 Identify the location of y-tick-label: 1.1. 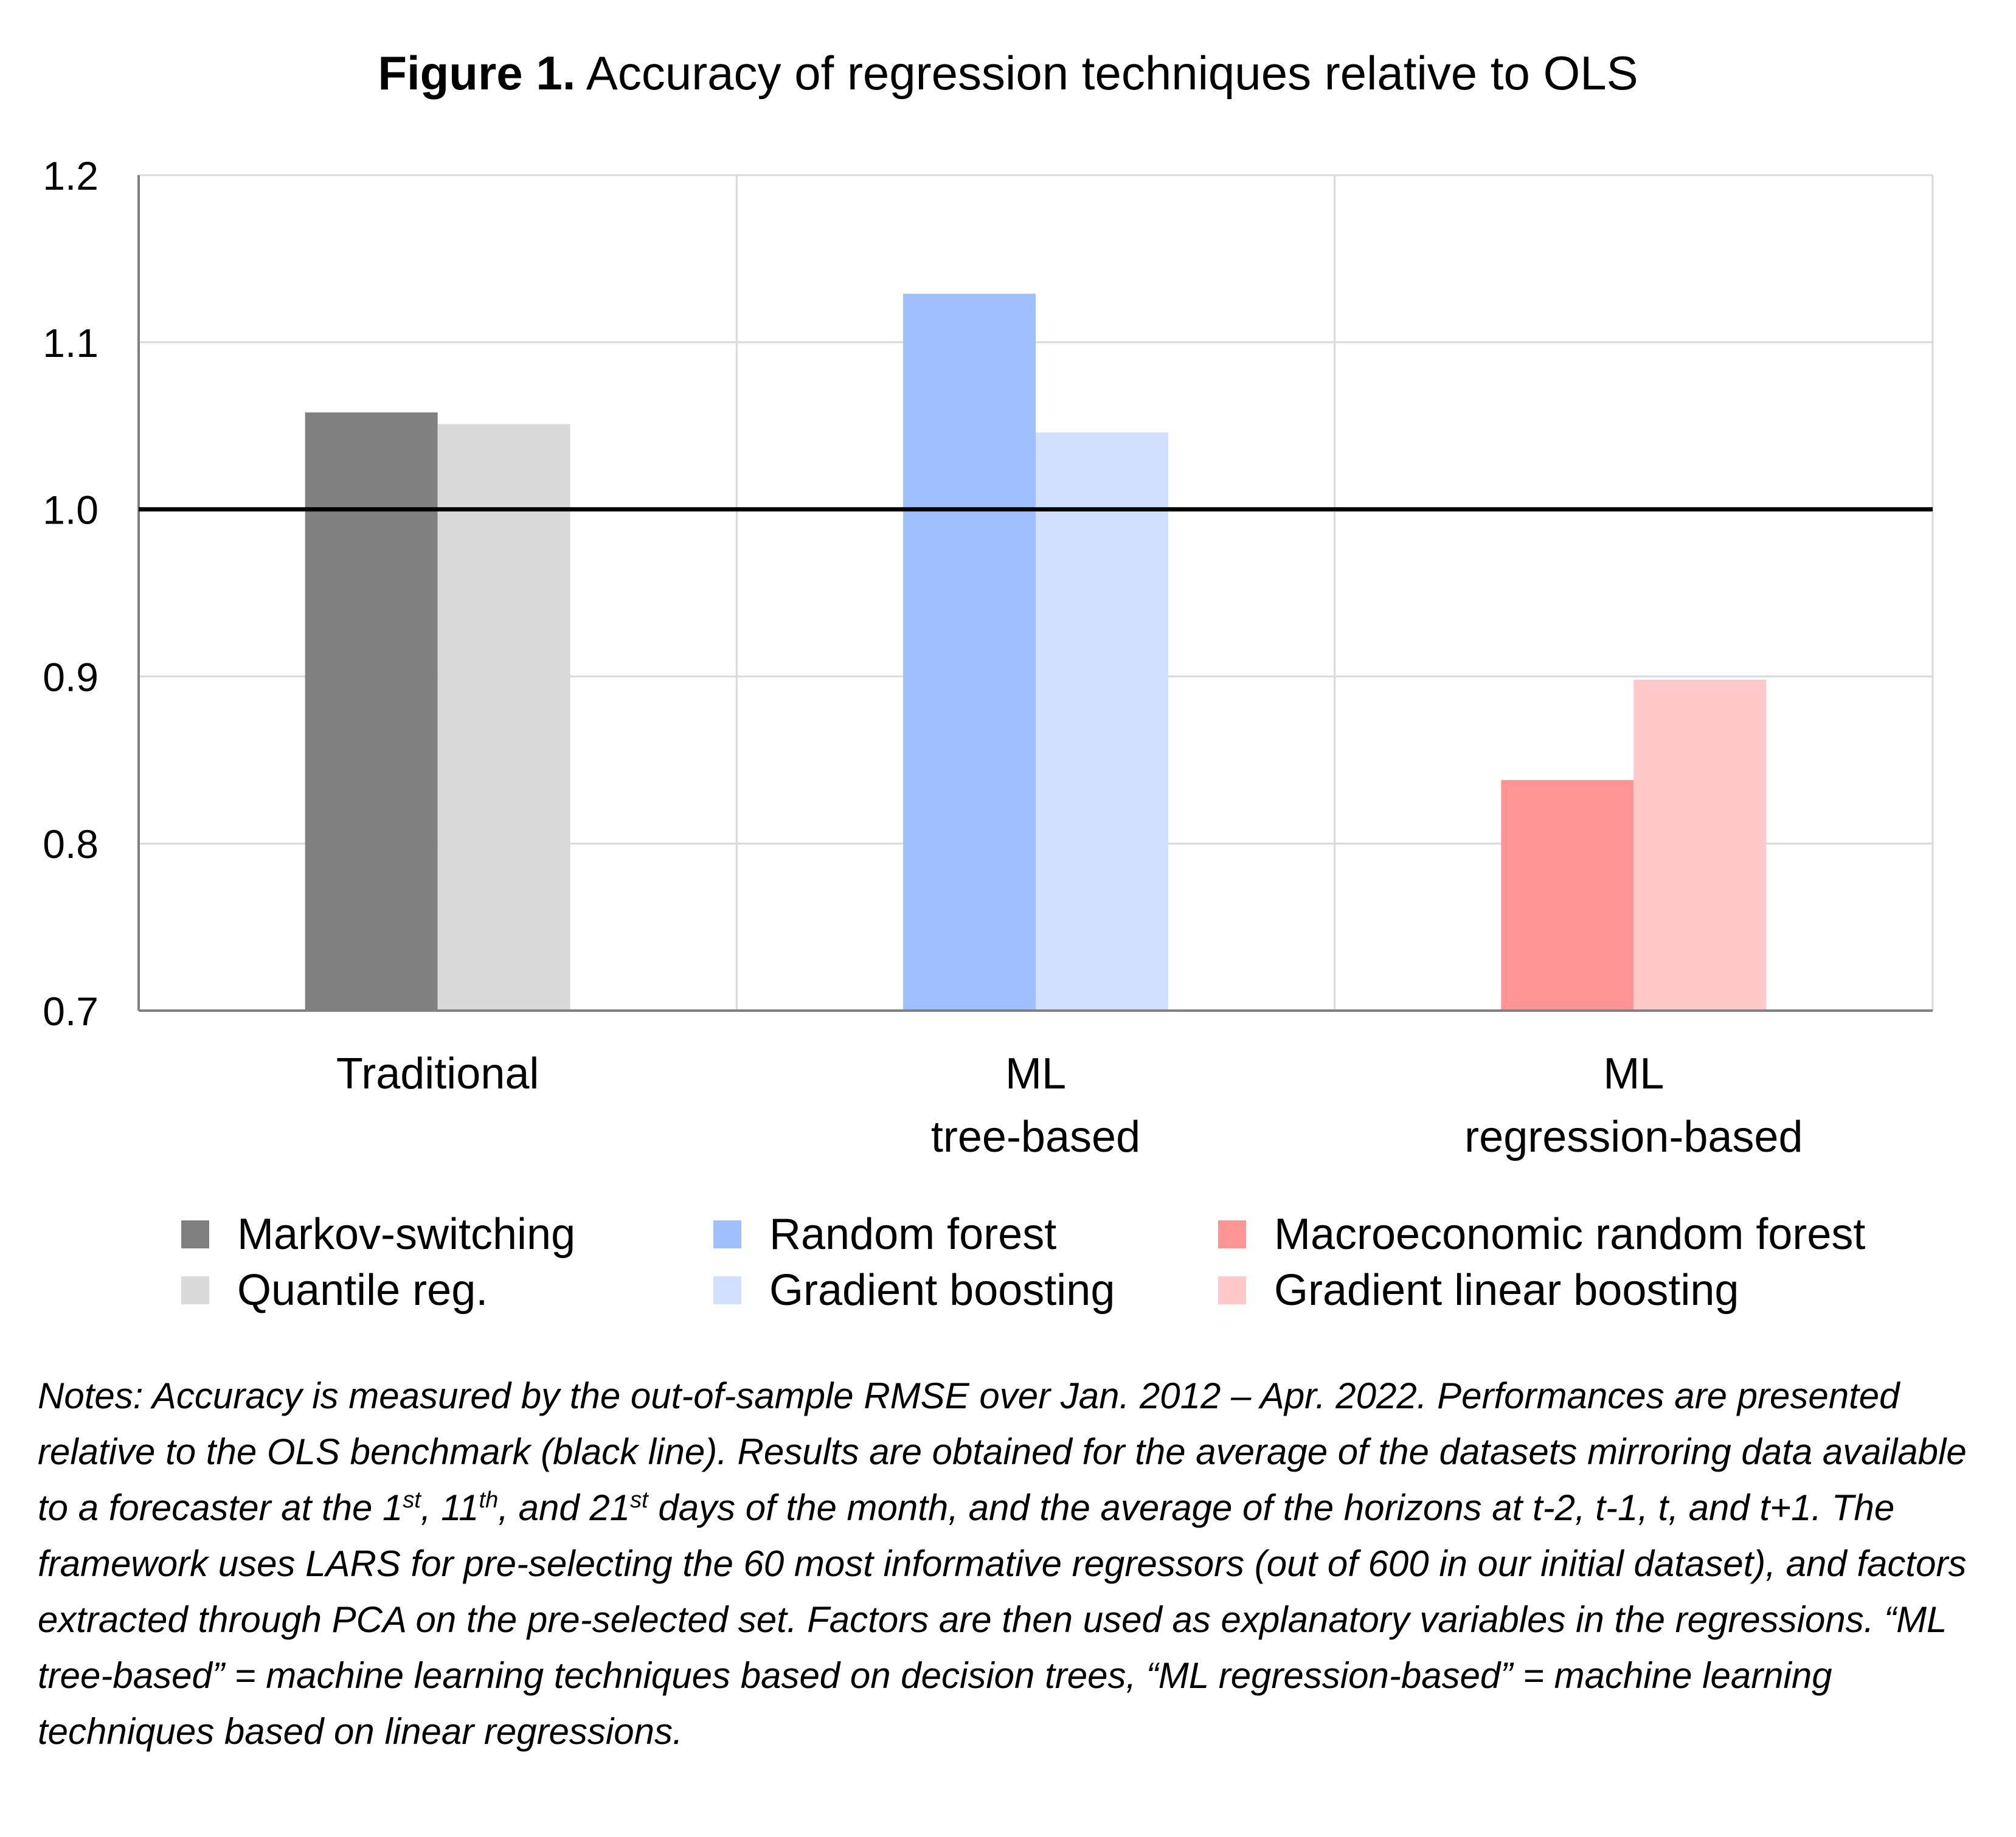
(71, 342).